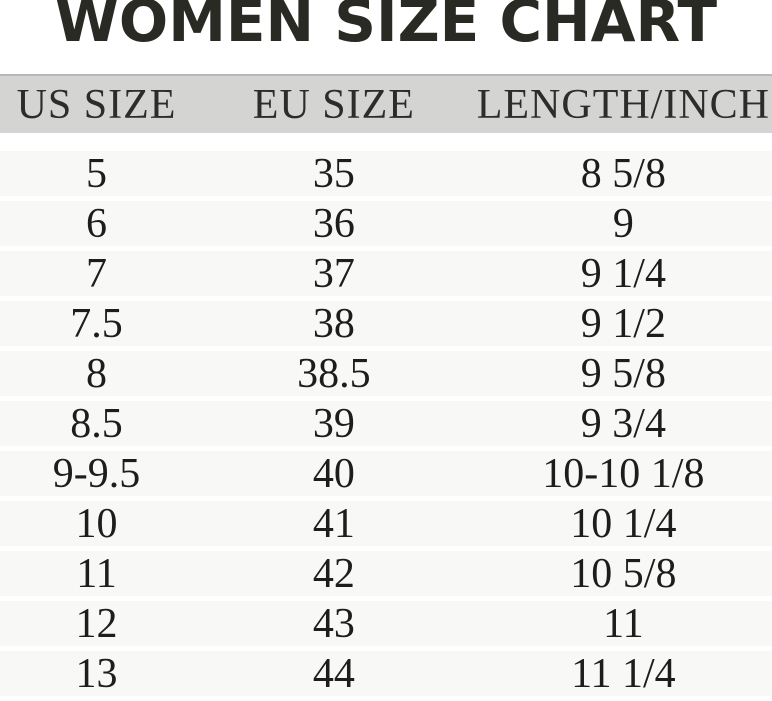 The height and width of the screenshot is (701, 772). I want to click on table-cell-us-size: 12, so click(96, 623).